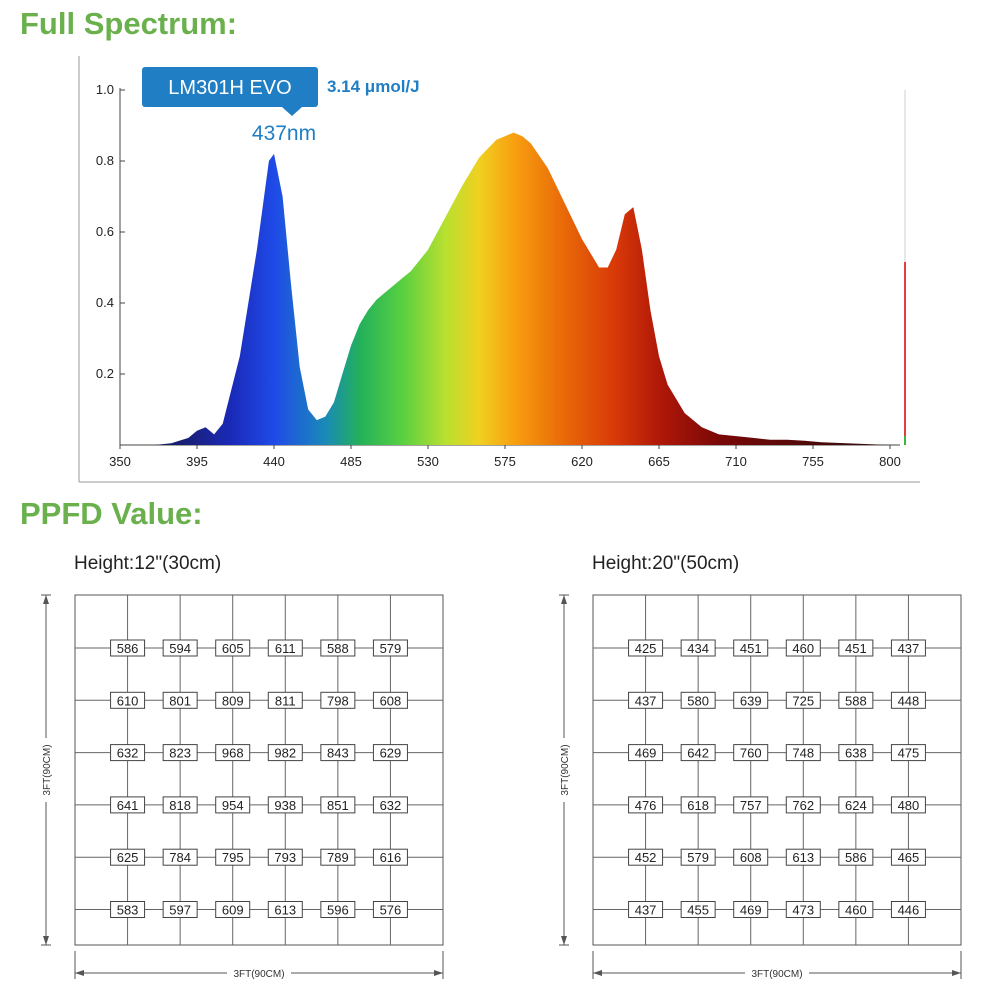 The width and height of the screenshot is (1000, 1000). Describe the element at coordinates (233, 805) in the screenshot. I see `g30-value-label: 954` at that location.